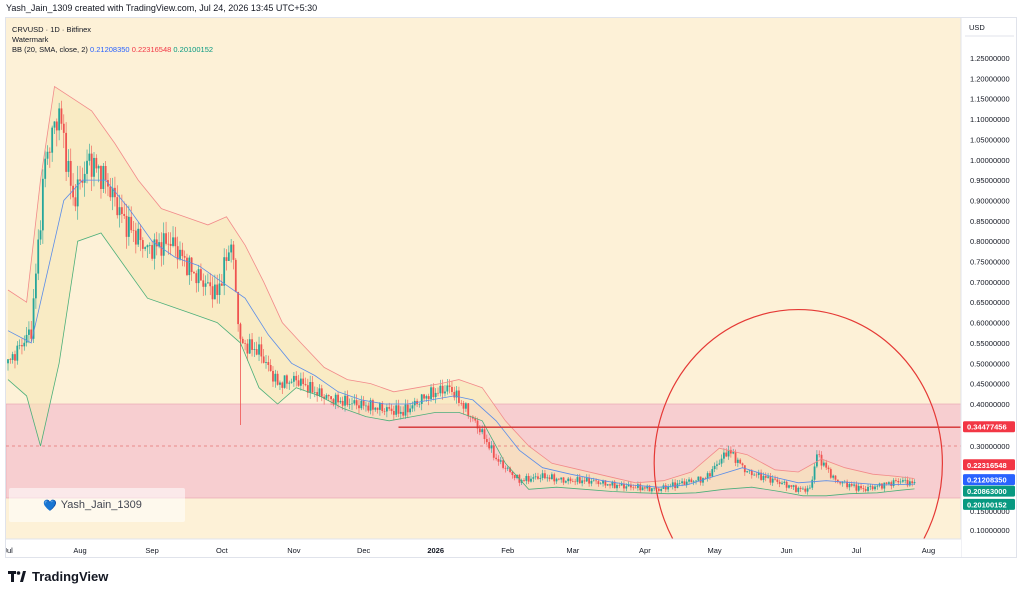 This screenshot has height=596, width=1024. Describe the element at coordinates (990, 200) in the screenshot. I see `y-tick-label: 0.90000000` at that location.